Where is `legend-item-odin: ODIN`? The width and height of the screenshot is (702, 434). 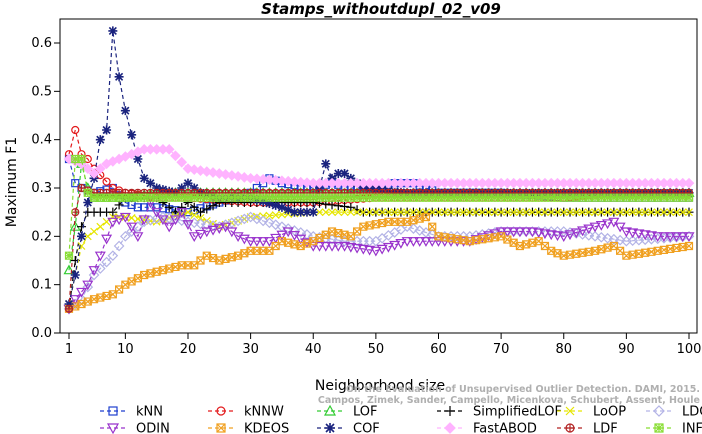
legend-item-odin: ODIN is located at coordinates (135, 428).